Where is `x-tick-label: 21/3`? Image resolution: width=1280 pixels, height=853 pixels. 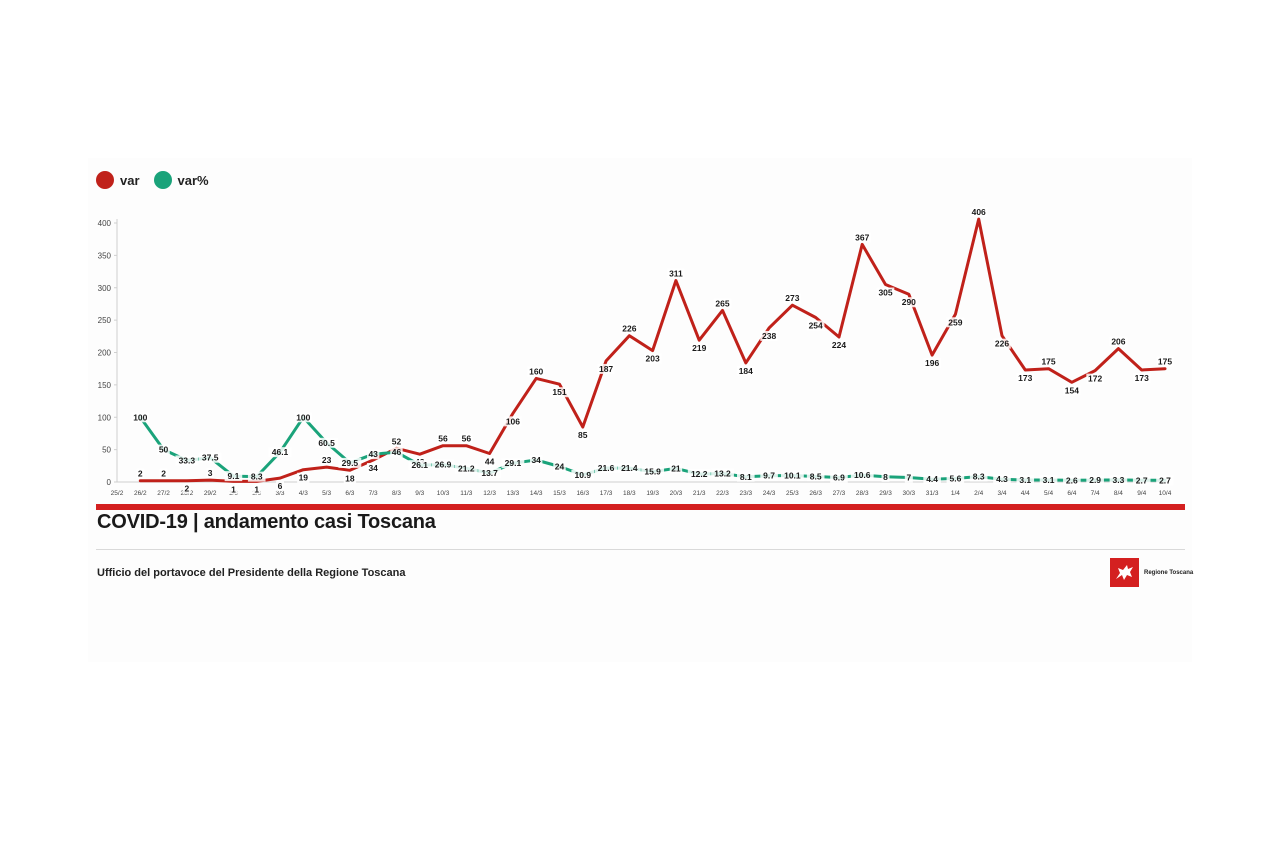
x-tick-label: 21/3 is located at coordinates (699, 493).